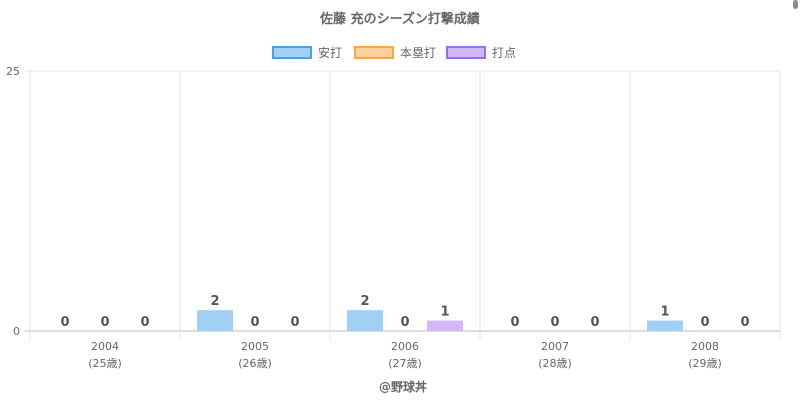  Describe the element at coordinates (105, 363) in the screenshot. I see `x-tick-sublabel: (25歳)` at that location.